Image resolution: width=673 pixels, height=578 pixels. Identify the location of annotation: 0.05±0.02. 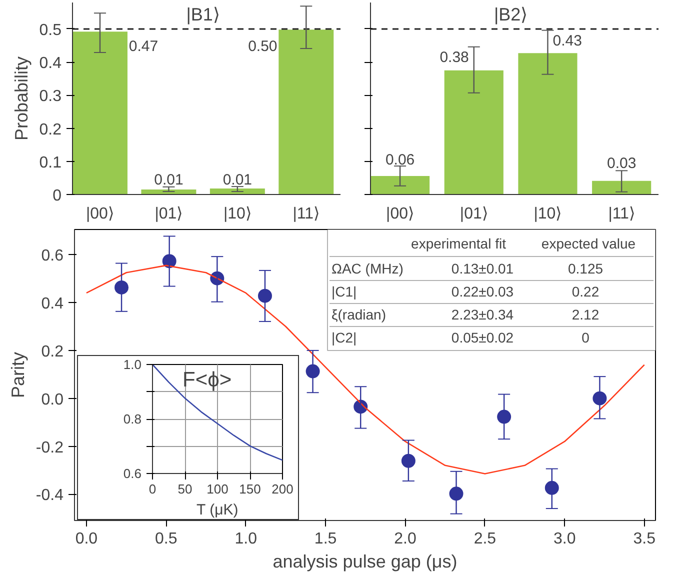
(482, 338).